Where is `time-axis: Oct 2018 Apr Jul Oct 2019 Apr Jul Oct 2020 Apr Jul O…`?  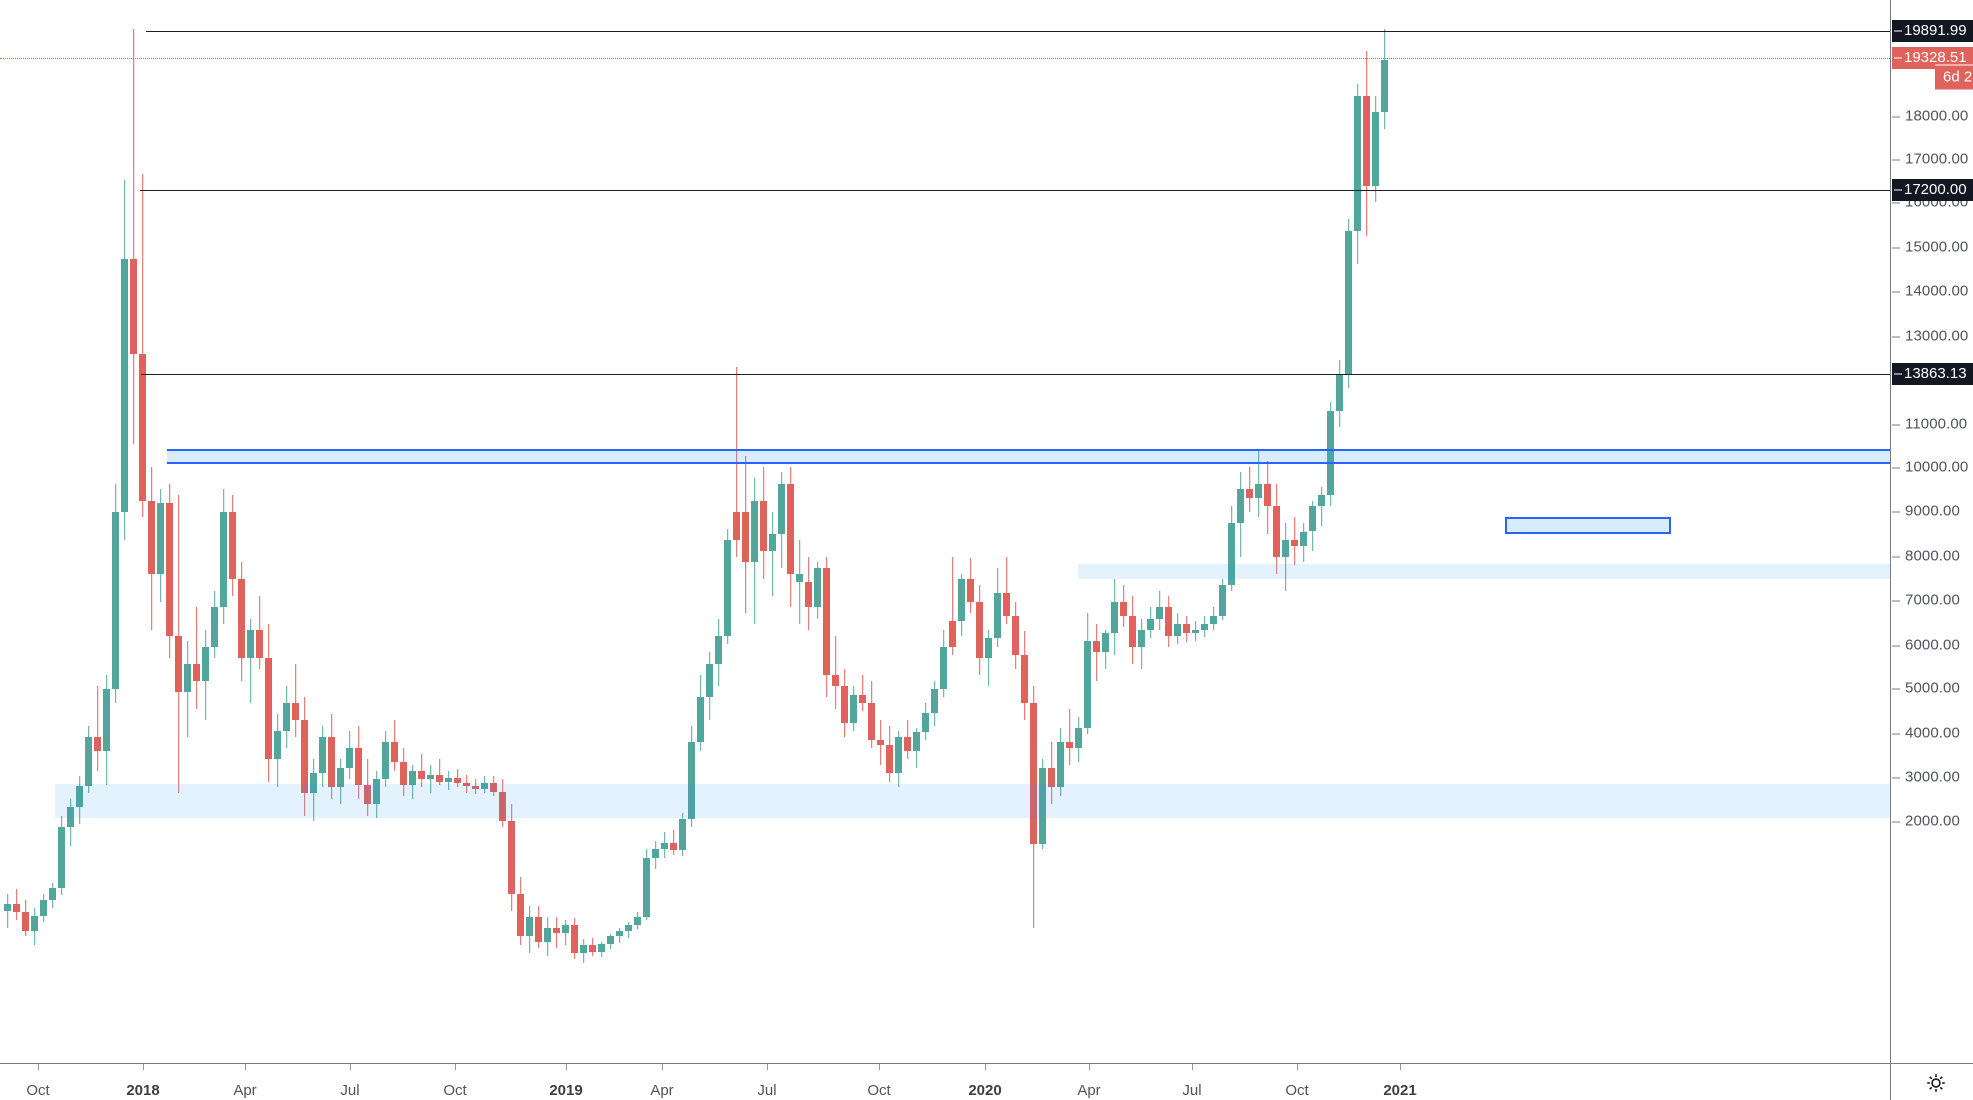 time-axis: Oct 2018 Apr Jul Oct 2019 Apr Jul Oct 2020 Apr Jul O… is located at coordinates (986, 1081).